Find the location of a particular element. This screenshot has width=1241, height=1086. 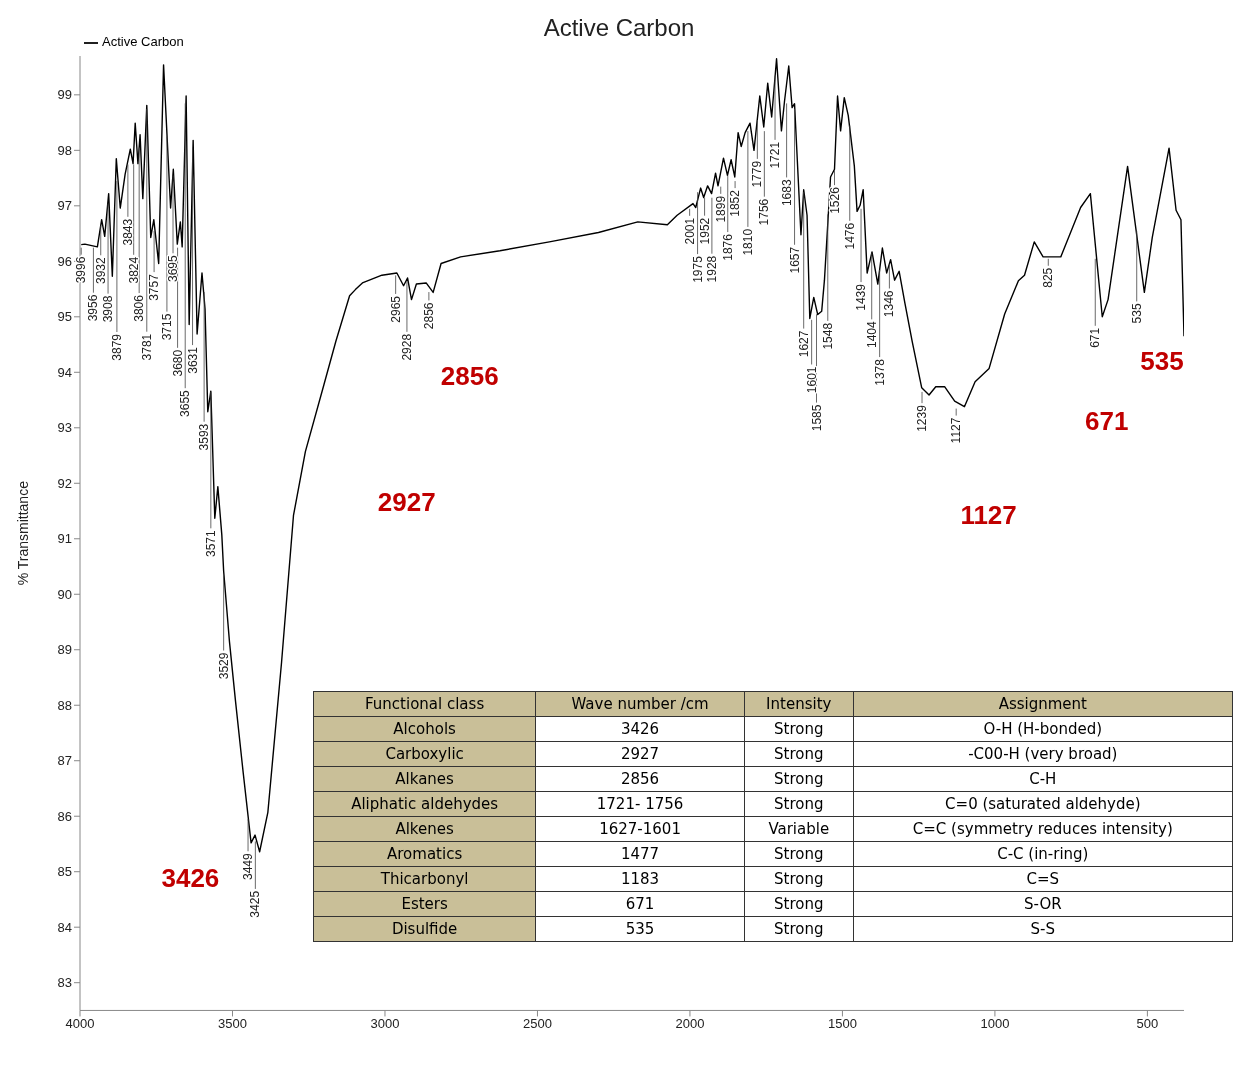

y-tick-label: 89 is located at coordinates (64, 650).